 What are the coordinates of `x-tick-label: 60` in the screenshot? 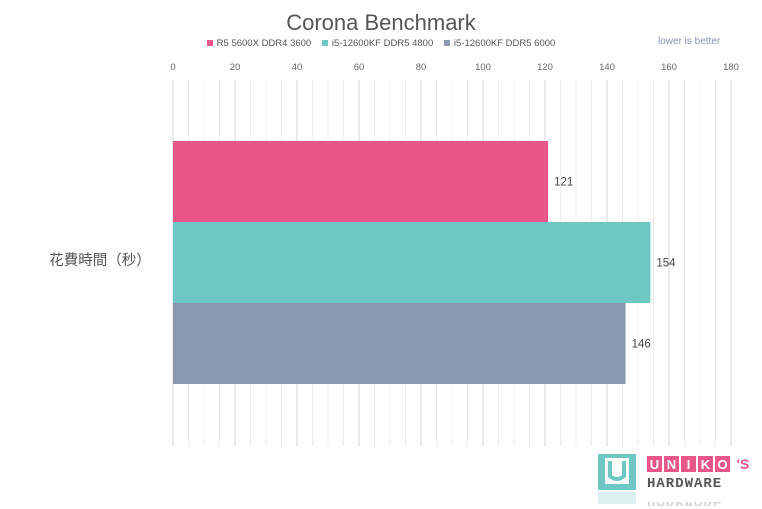 It's located at (359, 67).